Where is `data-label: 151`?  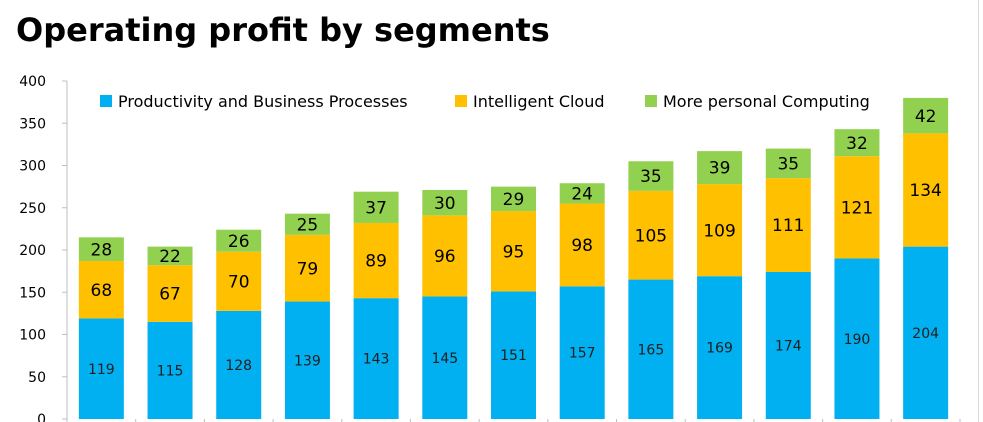
data-label: 151 is located at coordinates (513, 356).